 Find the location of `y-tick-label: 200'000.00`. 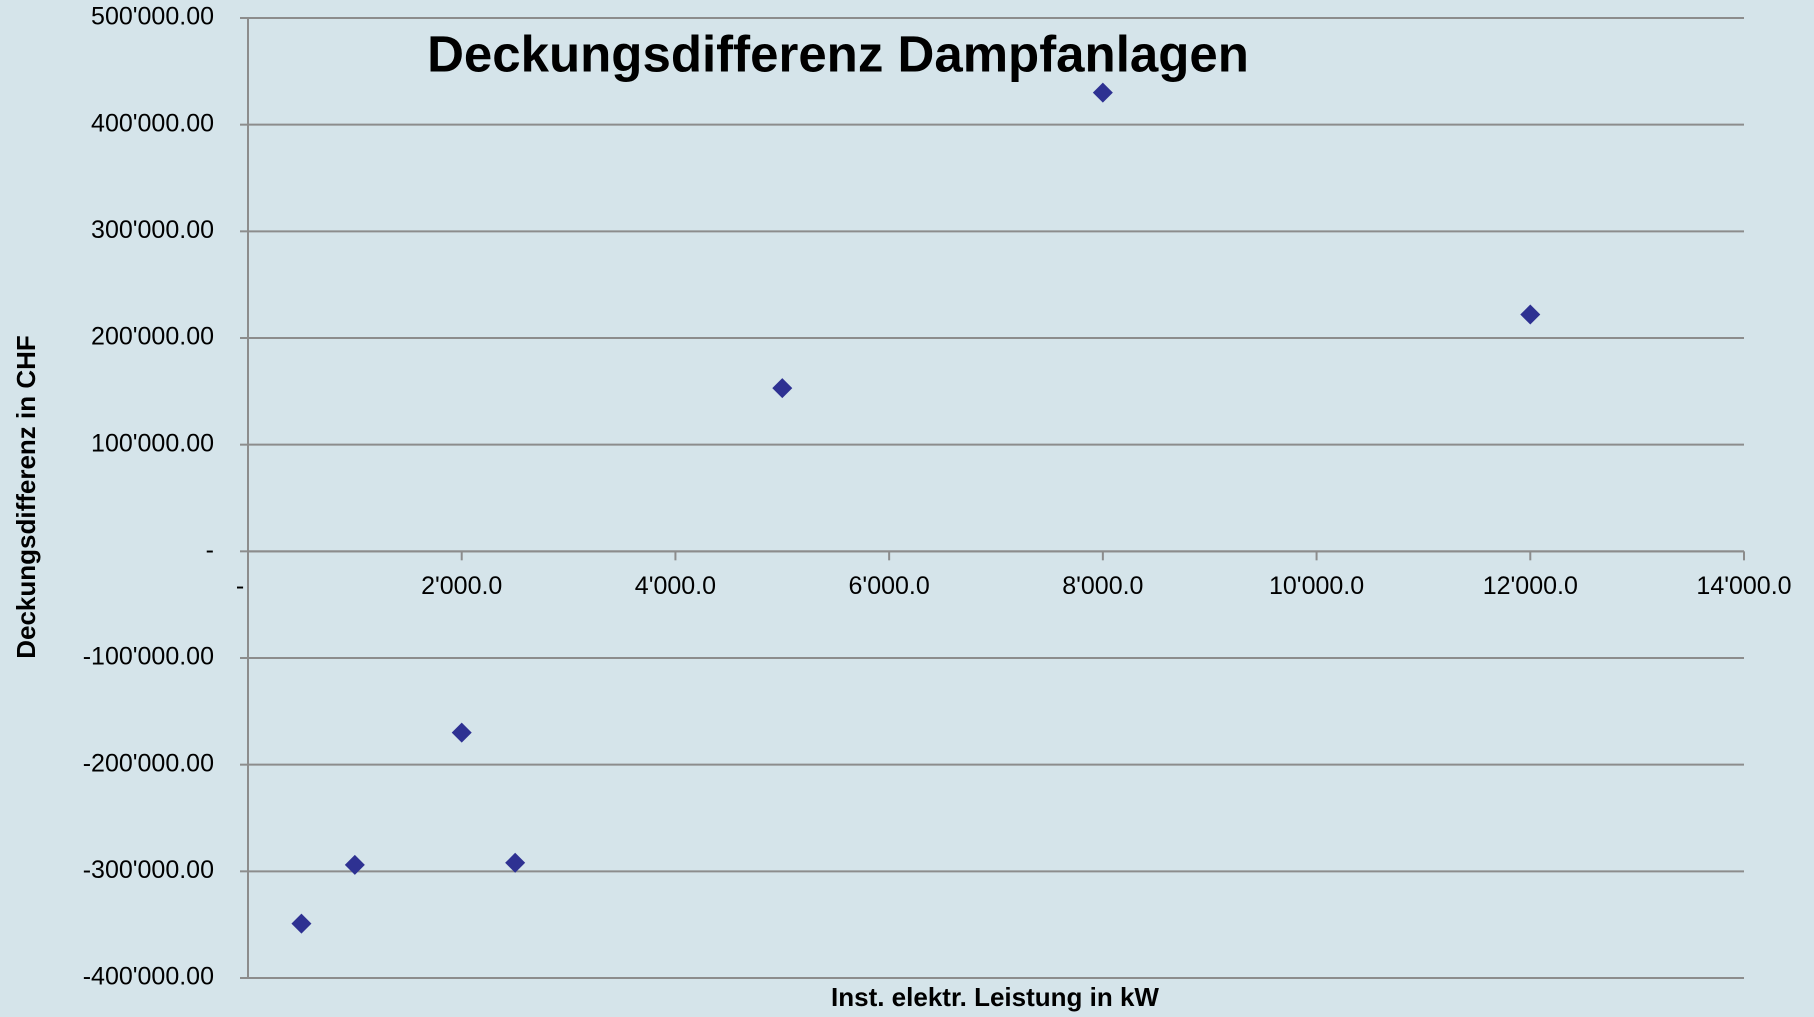

y-tick-label: 200'000.00 is located at coordinates (152, 337).